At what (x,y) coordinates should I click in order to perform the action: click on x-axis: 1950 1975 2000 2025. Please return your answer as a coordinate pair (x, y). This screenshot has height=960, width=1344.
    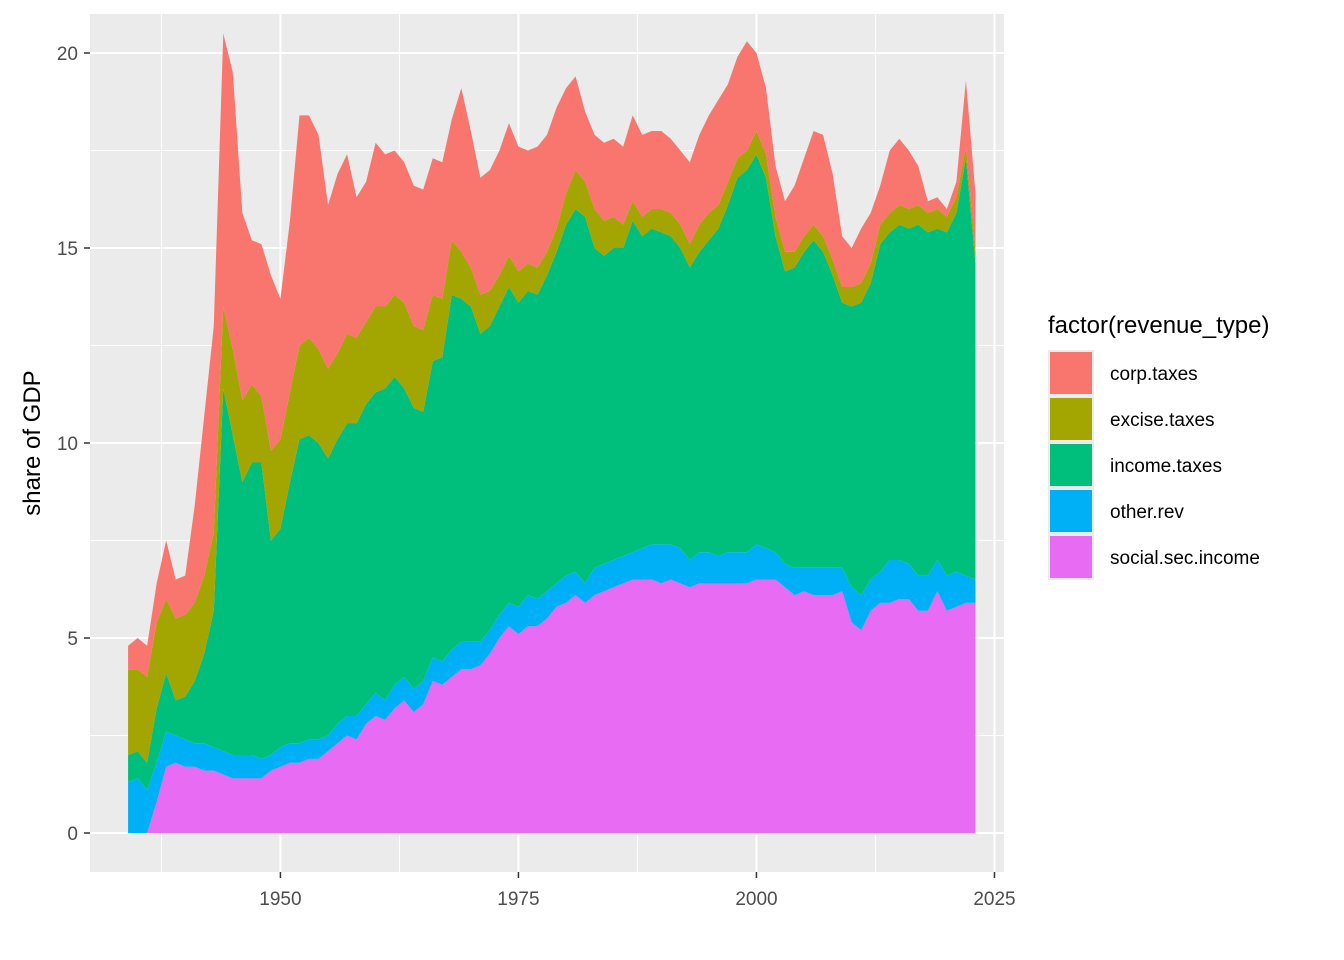
    Looking at the image, I should click on (637, 891).